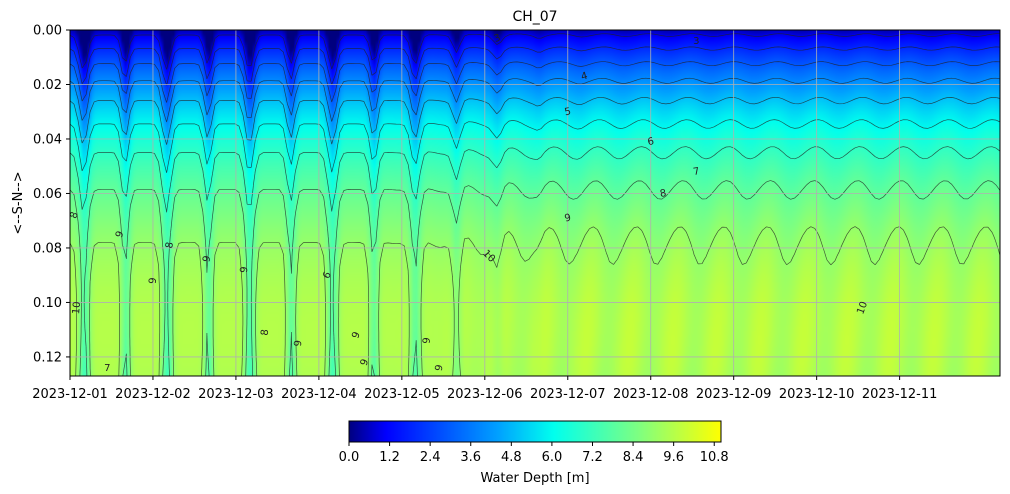 This screenshot has height=494, width=1010. What do you see at coordinates (651, 394) in the screenshot?
I see `x-tick-label: 2023-12-08` at bounding box center [651, 394].